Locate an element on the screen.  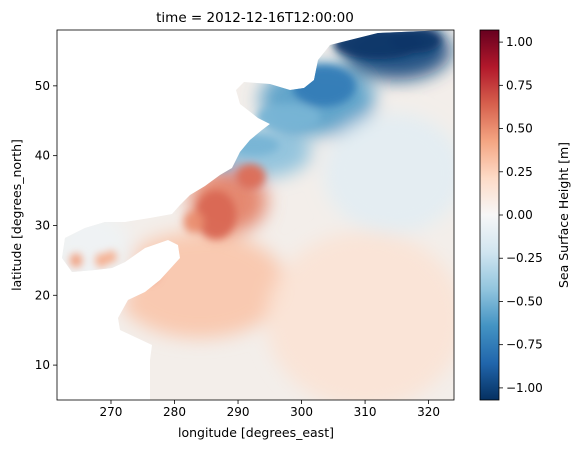
colorbar-tick-label: −0.75 is located at coordinates (524, 345).